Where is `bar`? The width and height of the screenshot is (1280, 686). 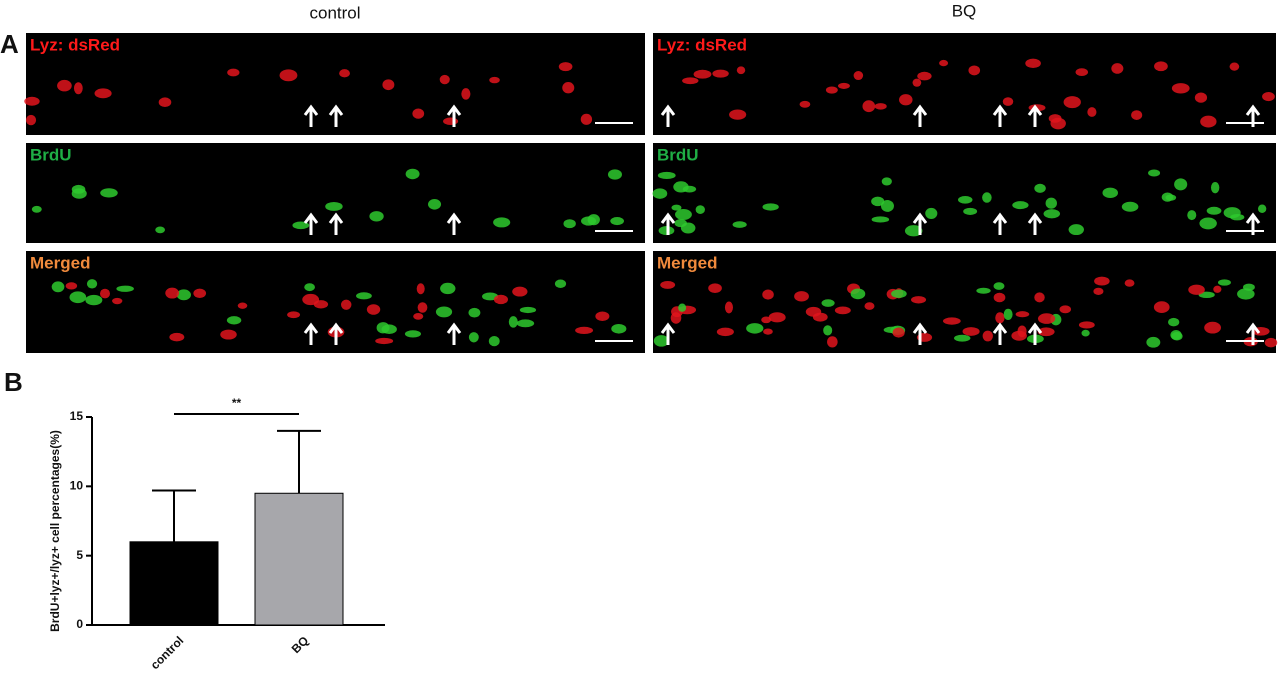 bar is located at coordinates (299, 559).